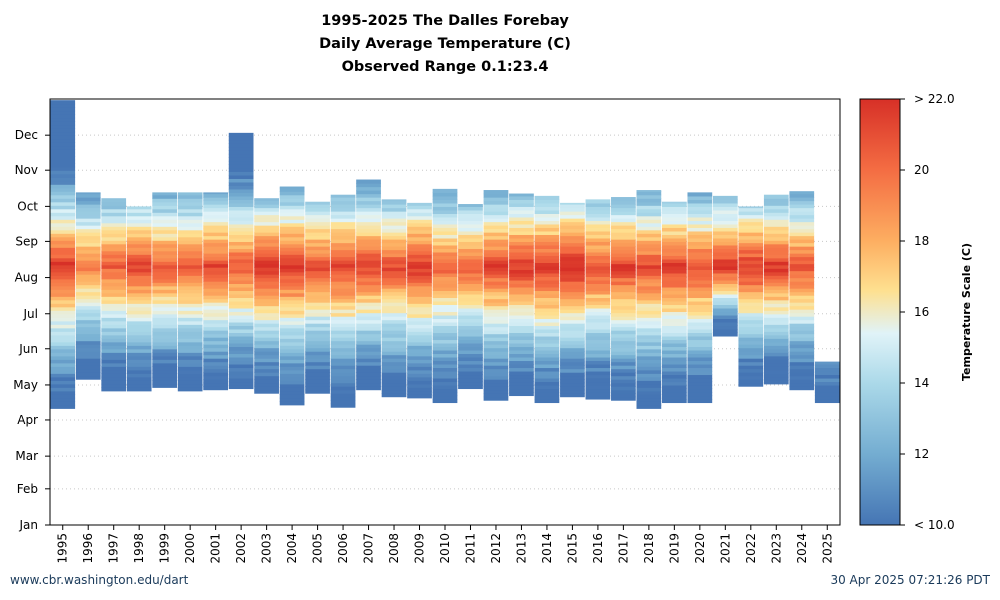 This screenshot has height=600, width=1000. Describe the element at coordinates (521, 548) in the screenshot. I see `x-tick-label-2013: 2013` at that location.